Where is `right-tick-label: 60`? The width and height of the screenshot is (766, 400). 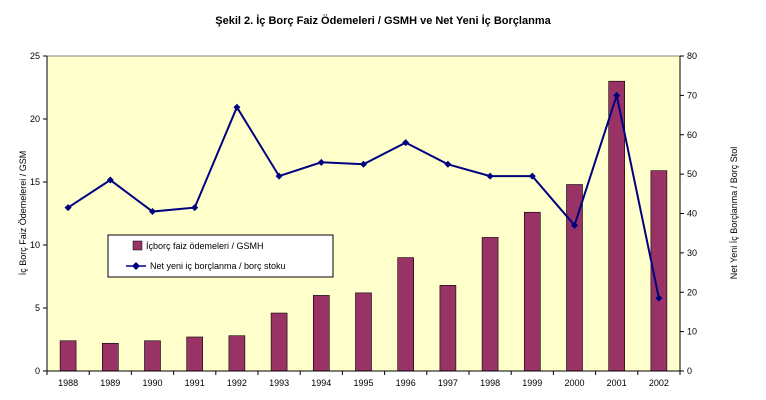
right-tick-label: 60 is located at coordinates (692, 135).